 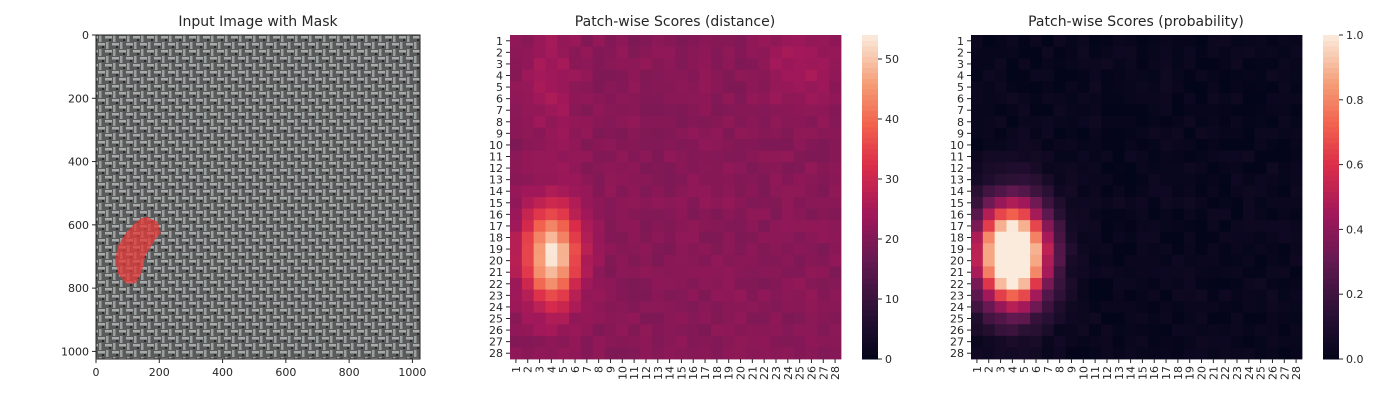 I want to click on y-tick-label: 1, so click(x=499, y=41).